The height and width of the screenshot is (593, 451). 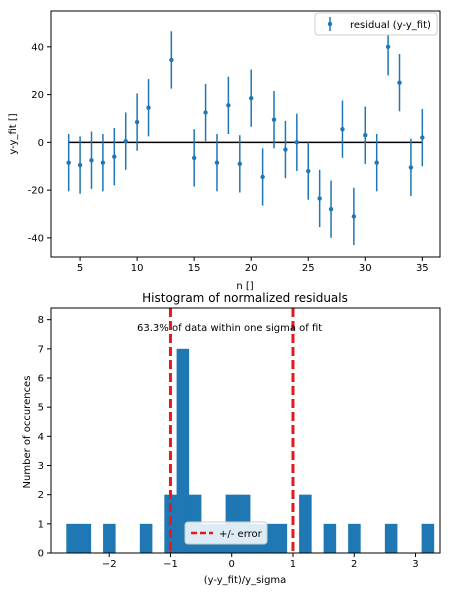 I want to click on y-tick-label: 5, so click(x=41, y=408).